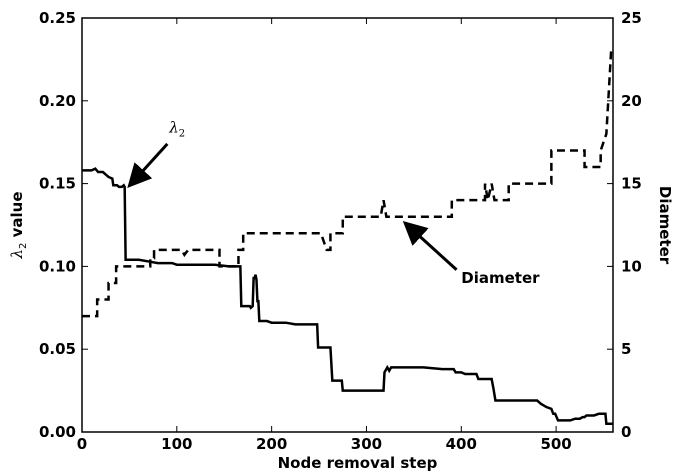 Image resolution: width=683 pixels, height=472 pixels. What do you see at coordinates (176, 444) in the screenshot?
I see `x-tick-label: 100` at bounding box center [176, 444].